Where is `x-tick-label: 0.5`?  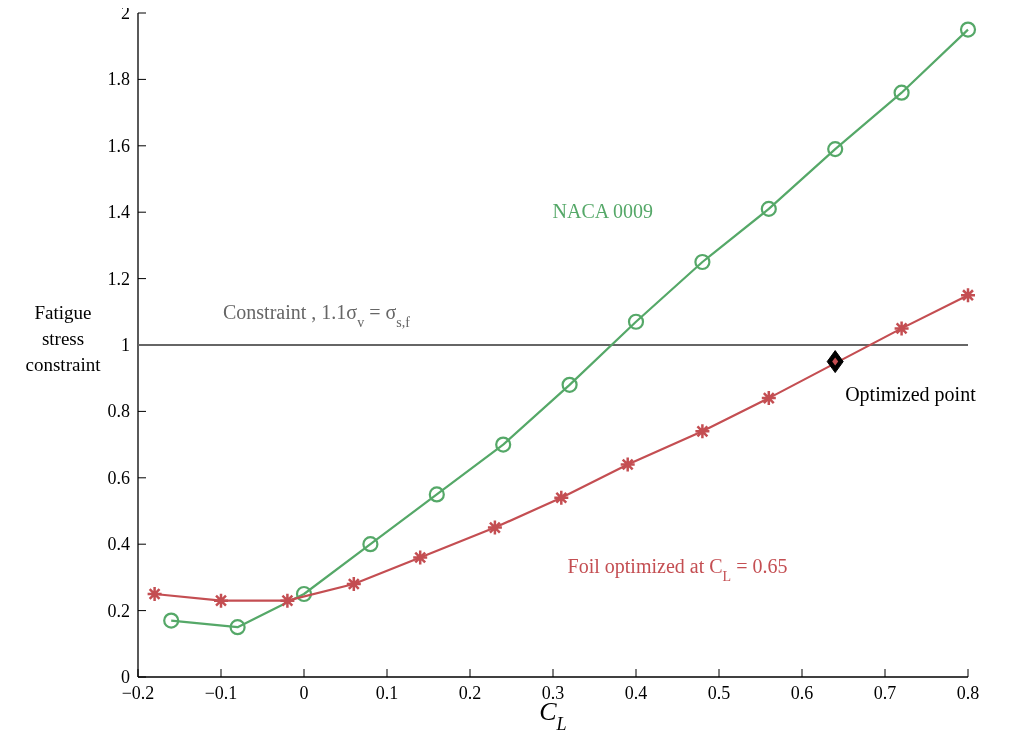 x-tick-label: 0.5 is located at coordinates (719, 693).